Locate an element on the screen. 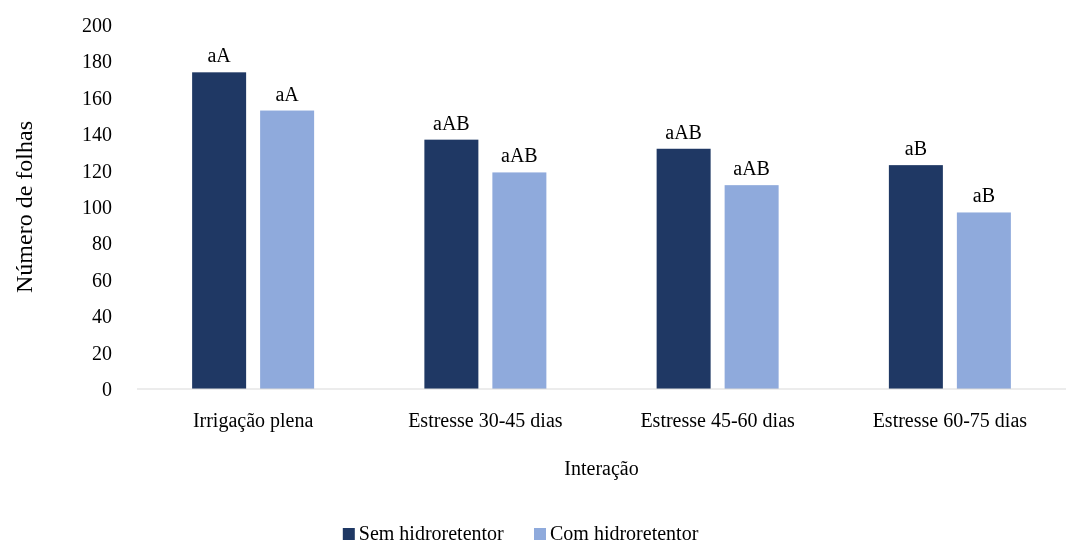  x-tick-label: Estresse 45-60 dias is located at coordinates (718, 420).